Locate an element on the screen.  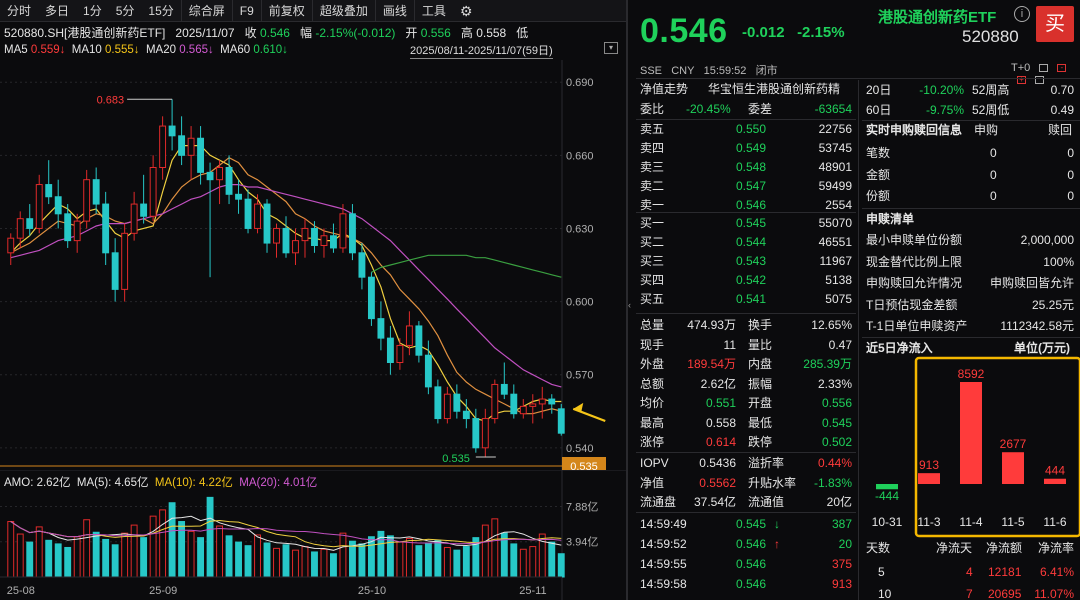
redeem-row: 金额 0 0 is located at coordinates (971, 175).